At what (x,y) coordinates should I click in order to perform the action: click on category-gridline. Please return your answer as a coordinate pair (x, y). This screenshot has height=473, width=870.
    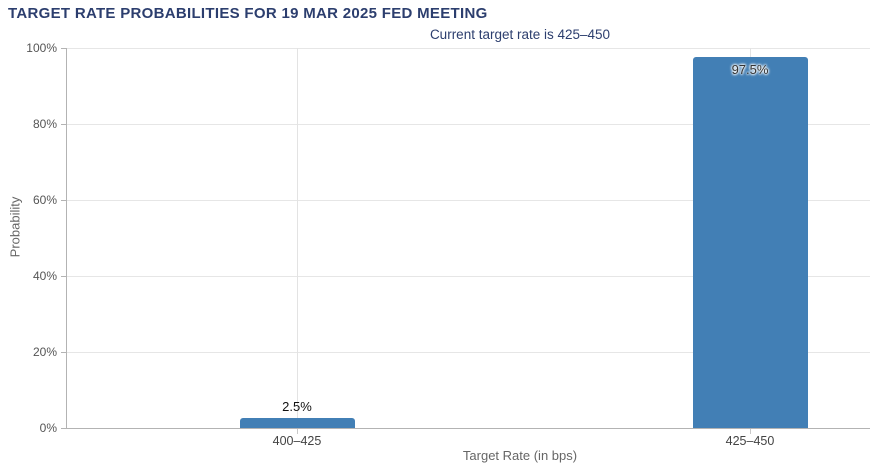
    Looking at the image, I should click on (297, 238).